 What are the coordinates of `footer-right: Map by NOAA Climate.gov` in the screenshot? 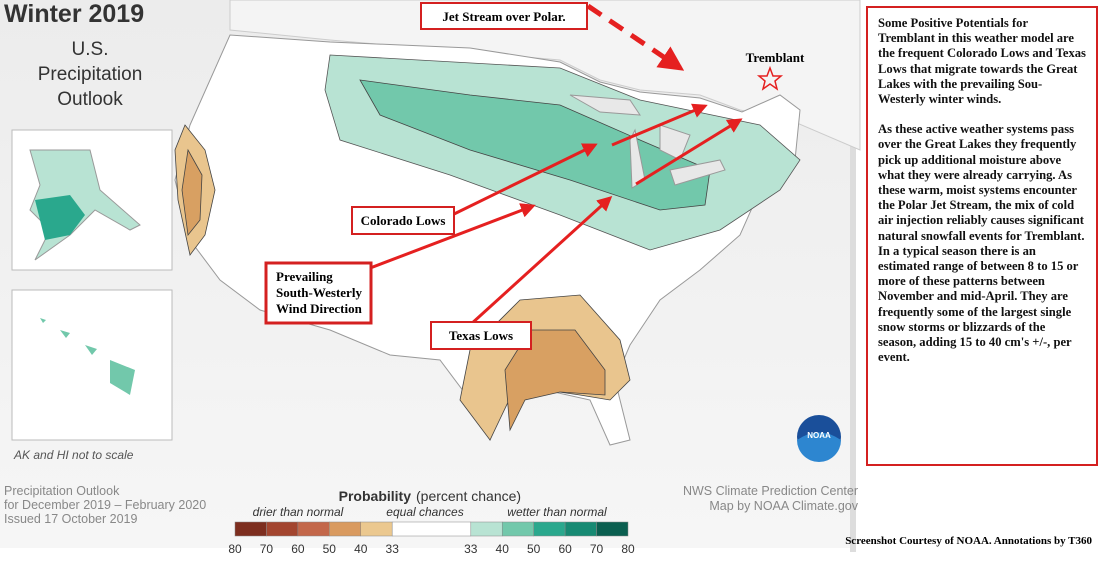 It's located at (783, 506).